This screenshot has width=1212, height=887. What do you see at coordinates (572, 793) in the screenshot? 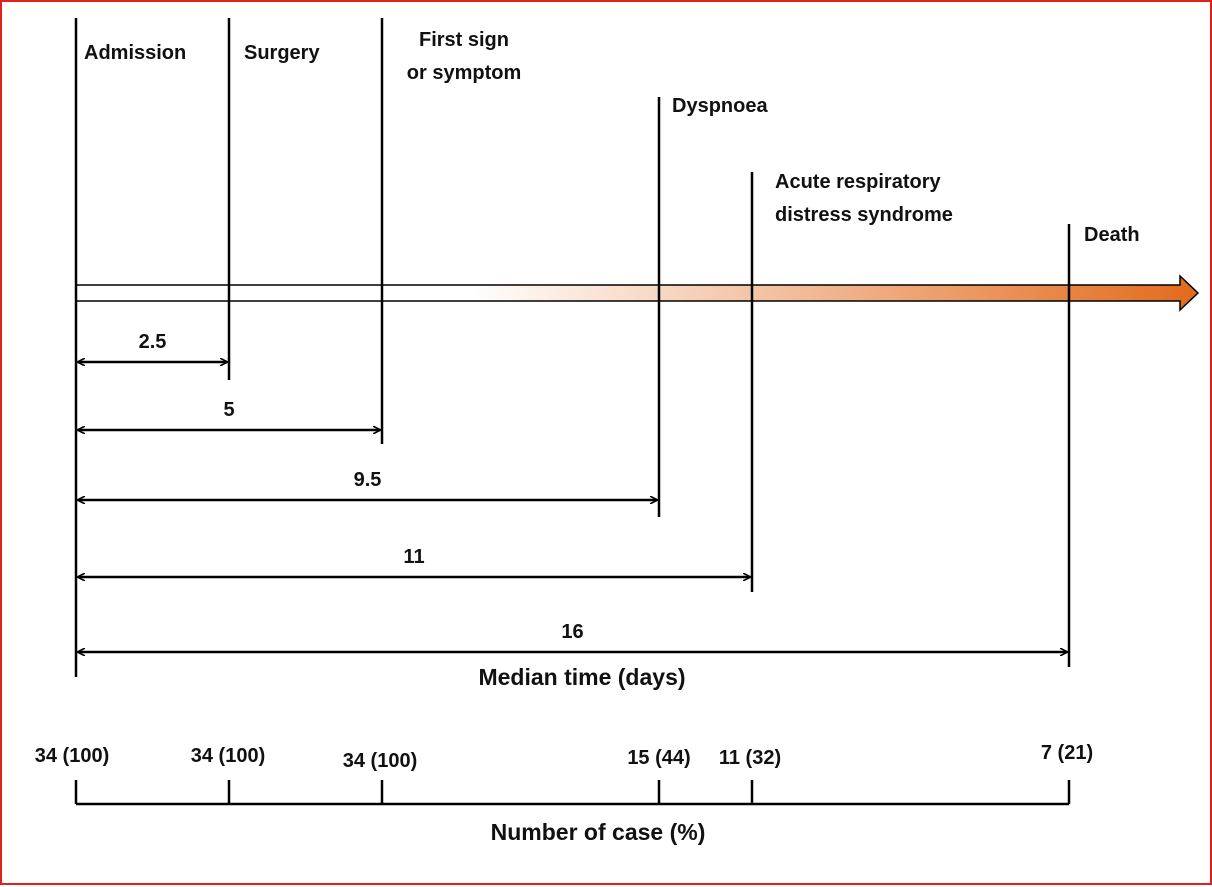
I see `case-count-axis` at bounding box center [572, 793].